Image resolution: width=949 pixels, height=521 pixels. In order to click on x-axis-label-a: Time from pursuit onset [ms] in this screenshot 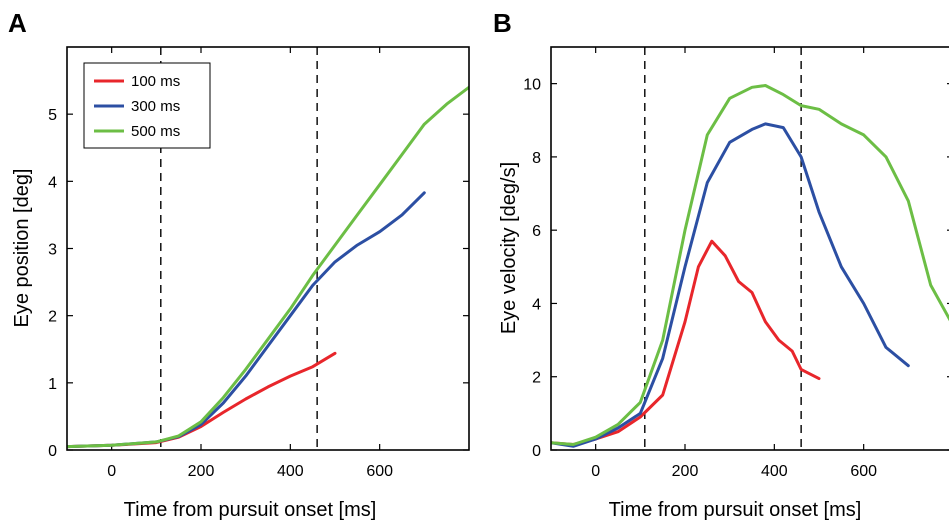, I will do `click(250, 510)`.